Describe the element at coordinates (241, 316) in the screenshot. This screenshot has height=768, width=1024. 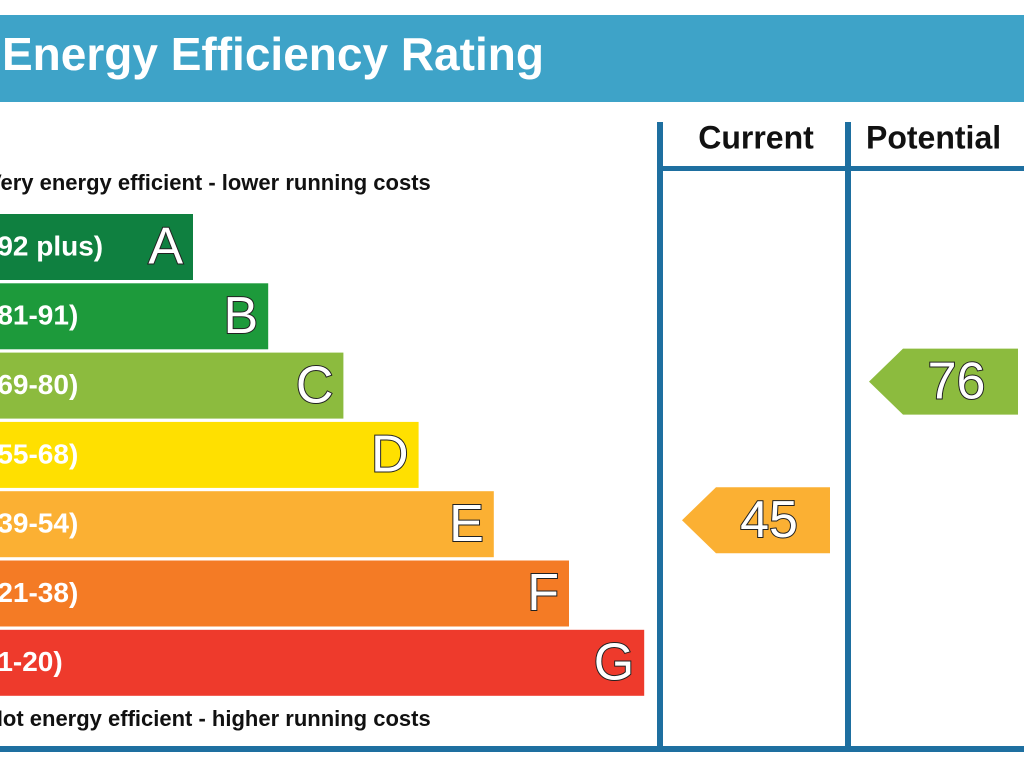
I see `band-letter: B` at that location.